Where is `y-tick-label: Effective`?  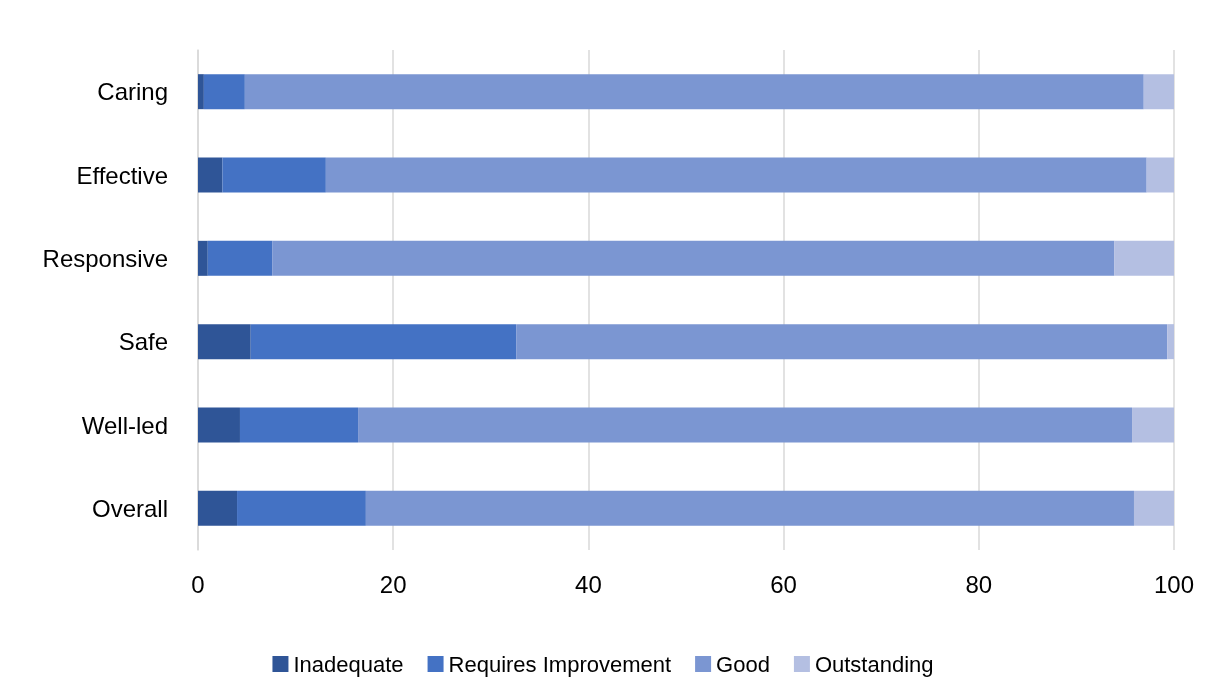
y-tick-label: Effective is located at coordinates (122, 175).